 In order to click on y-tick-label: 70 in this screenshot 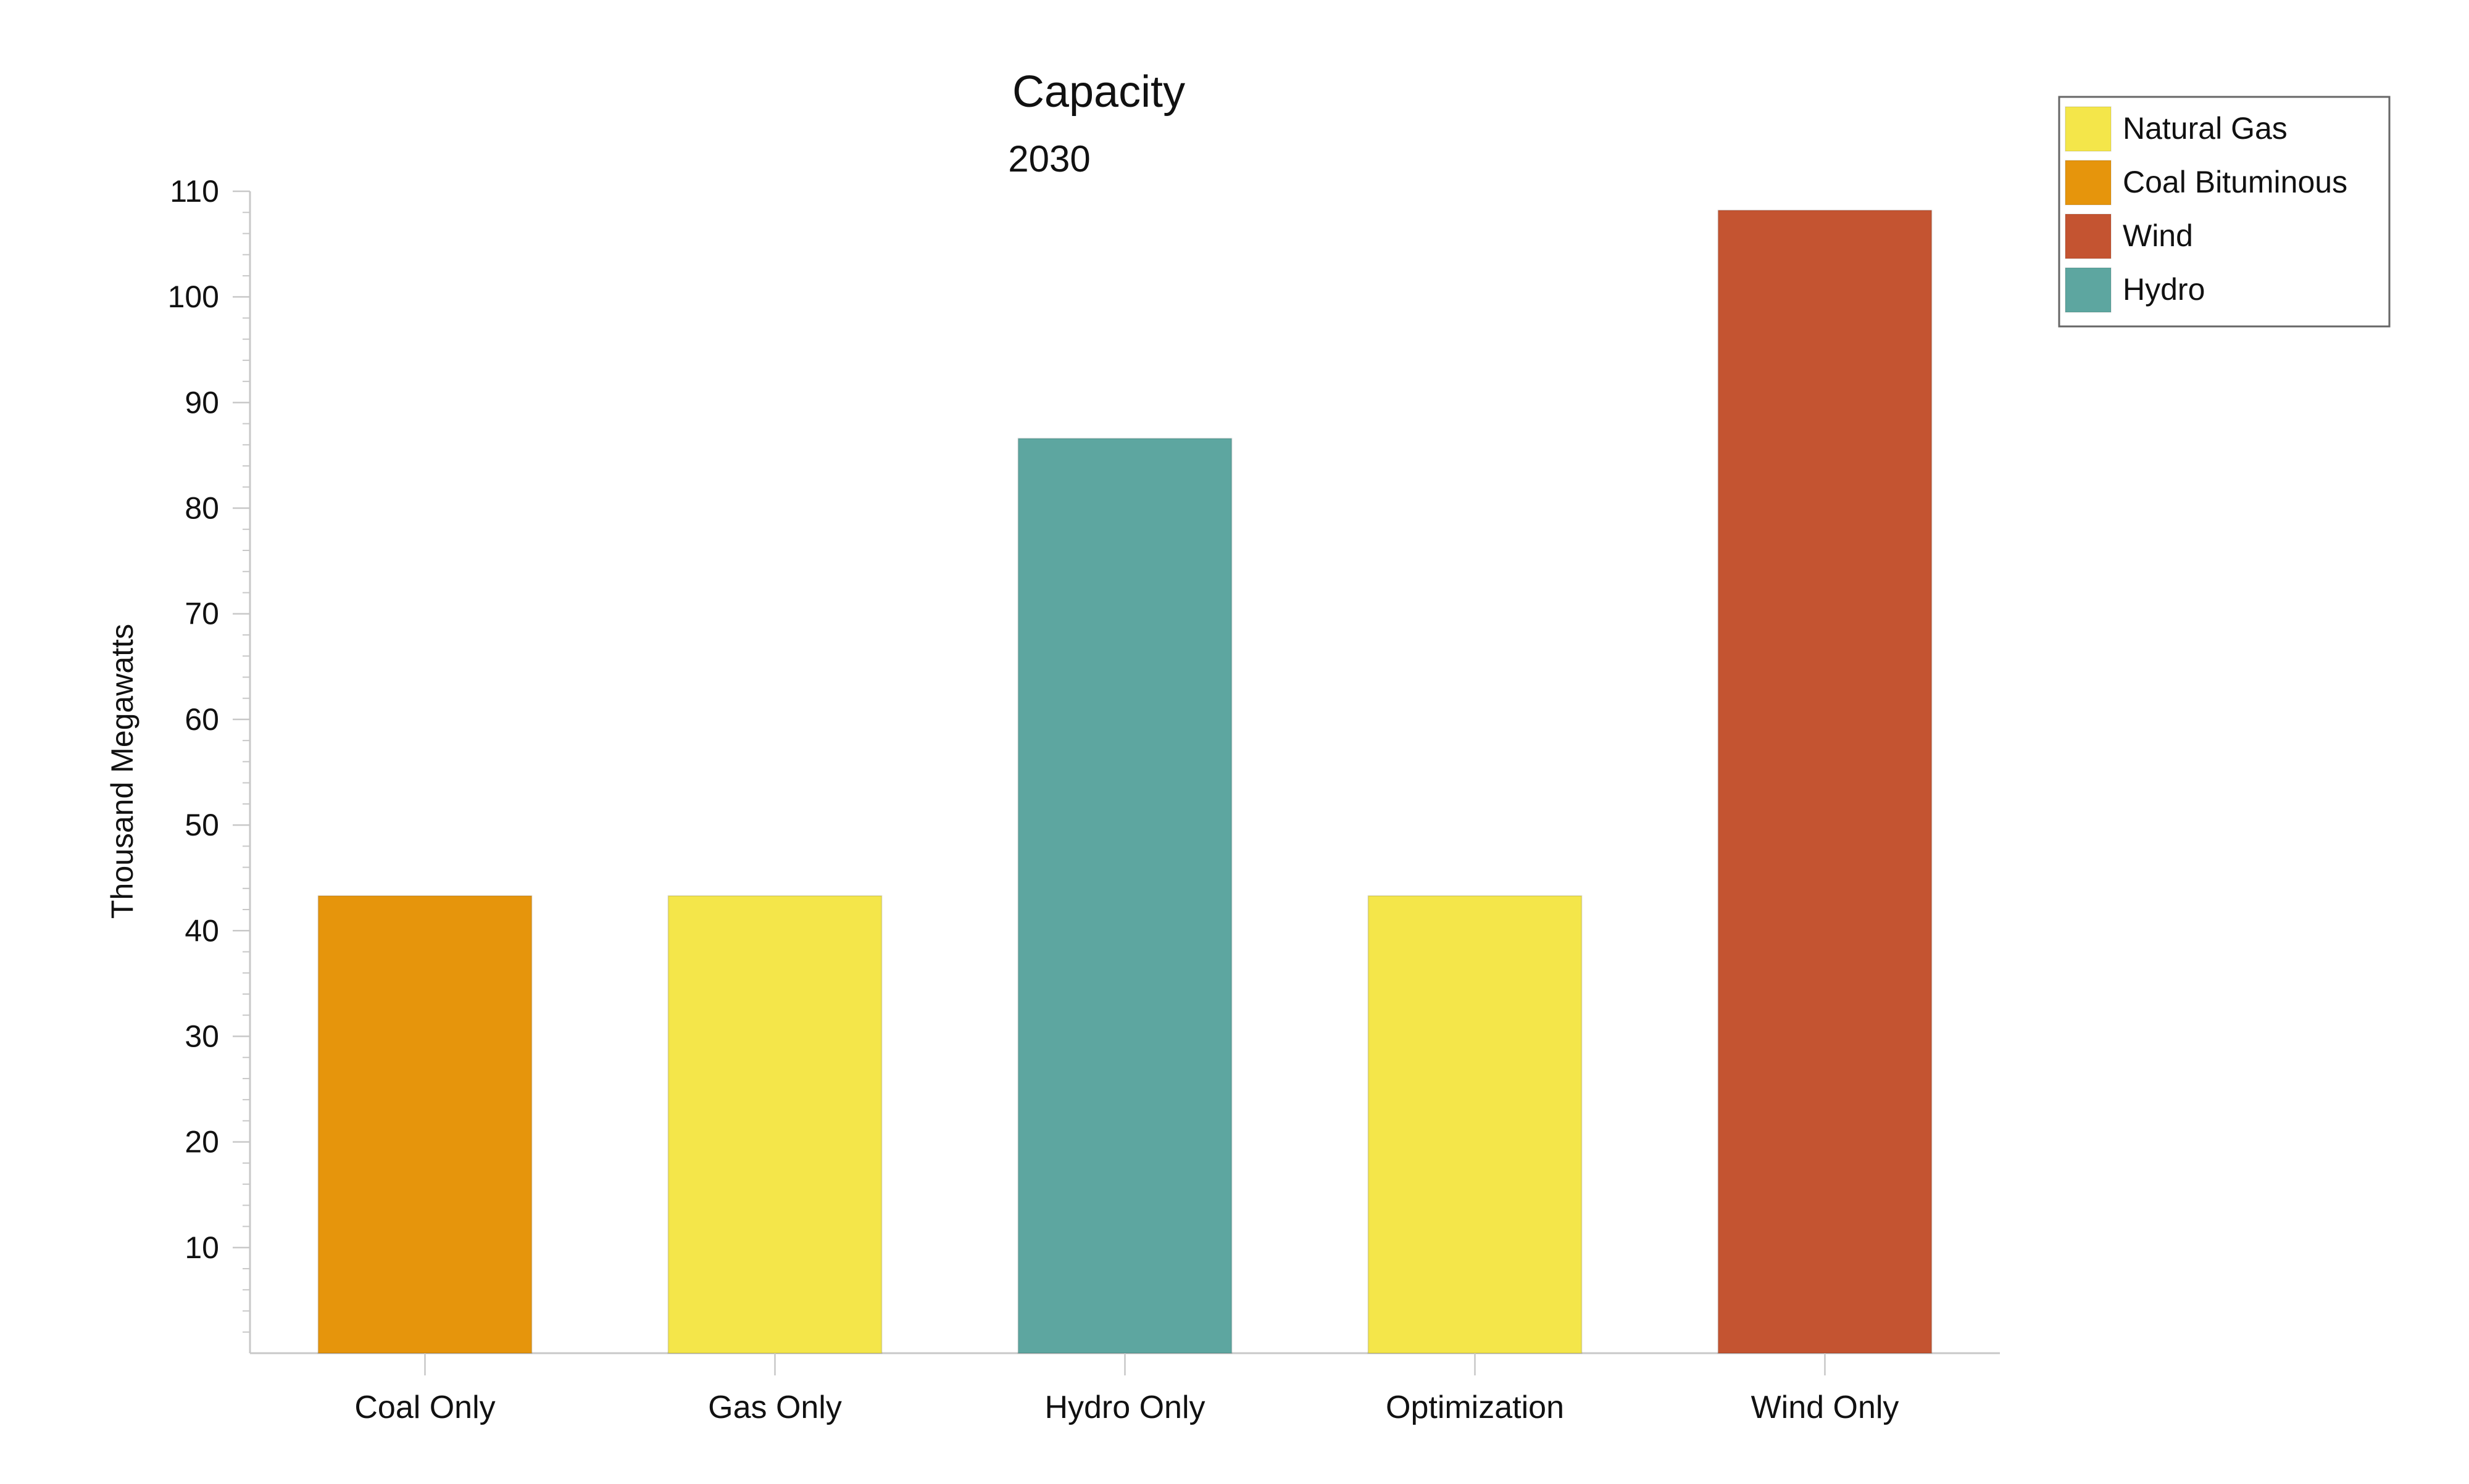, I will do `click(202, 614)`.